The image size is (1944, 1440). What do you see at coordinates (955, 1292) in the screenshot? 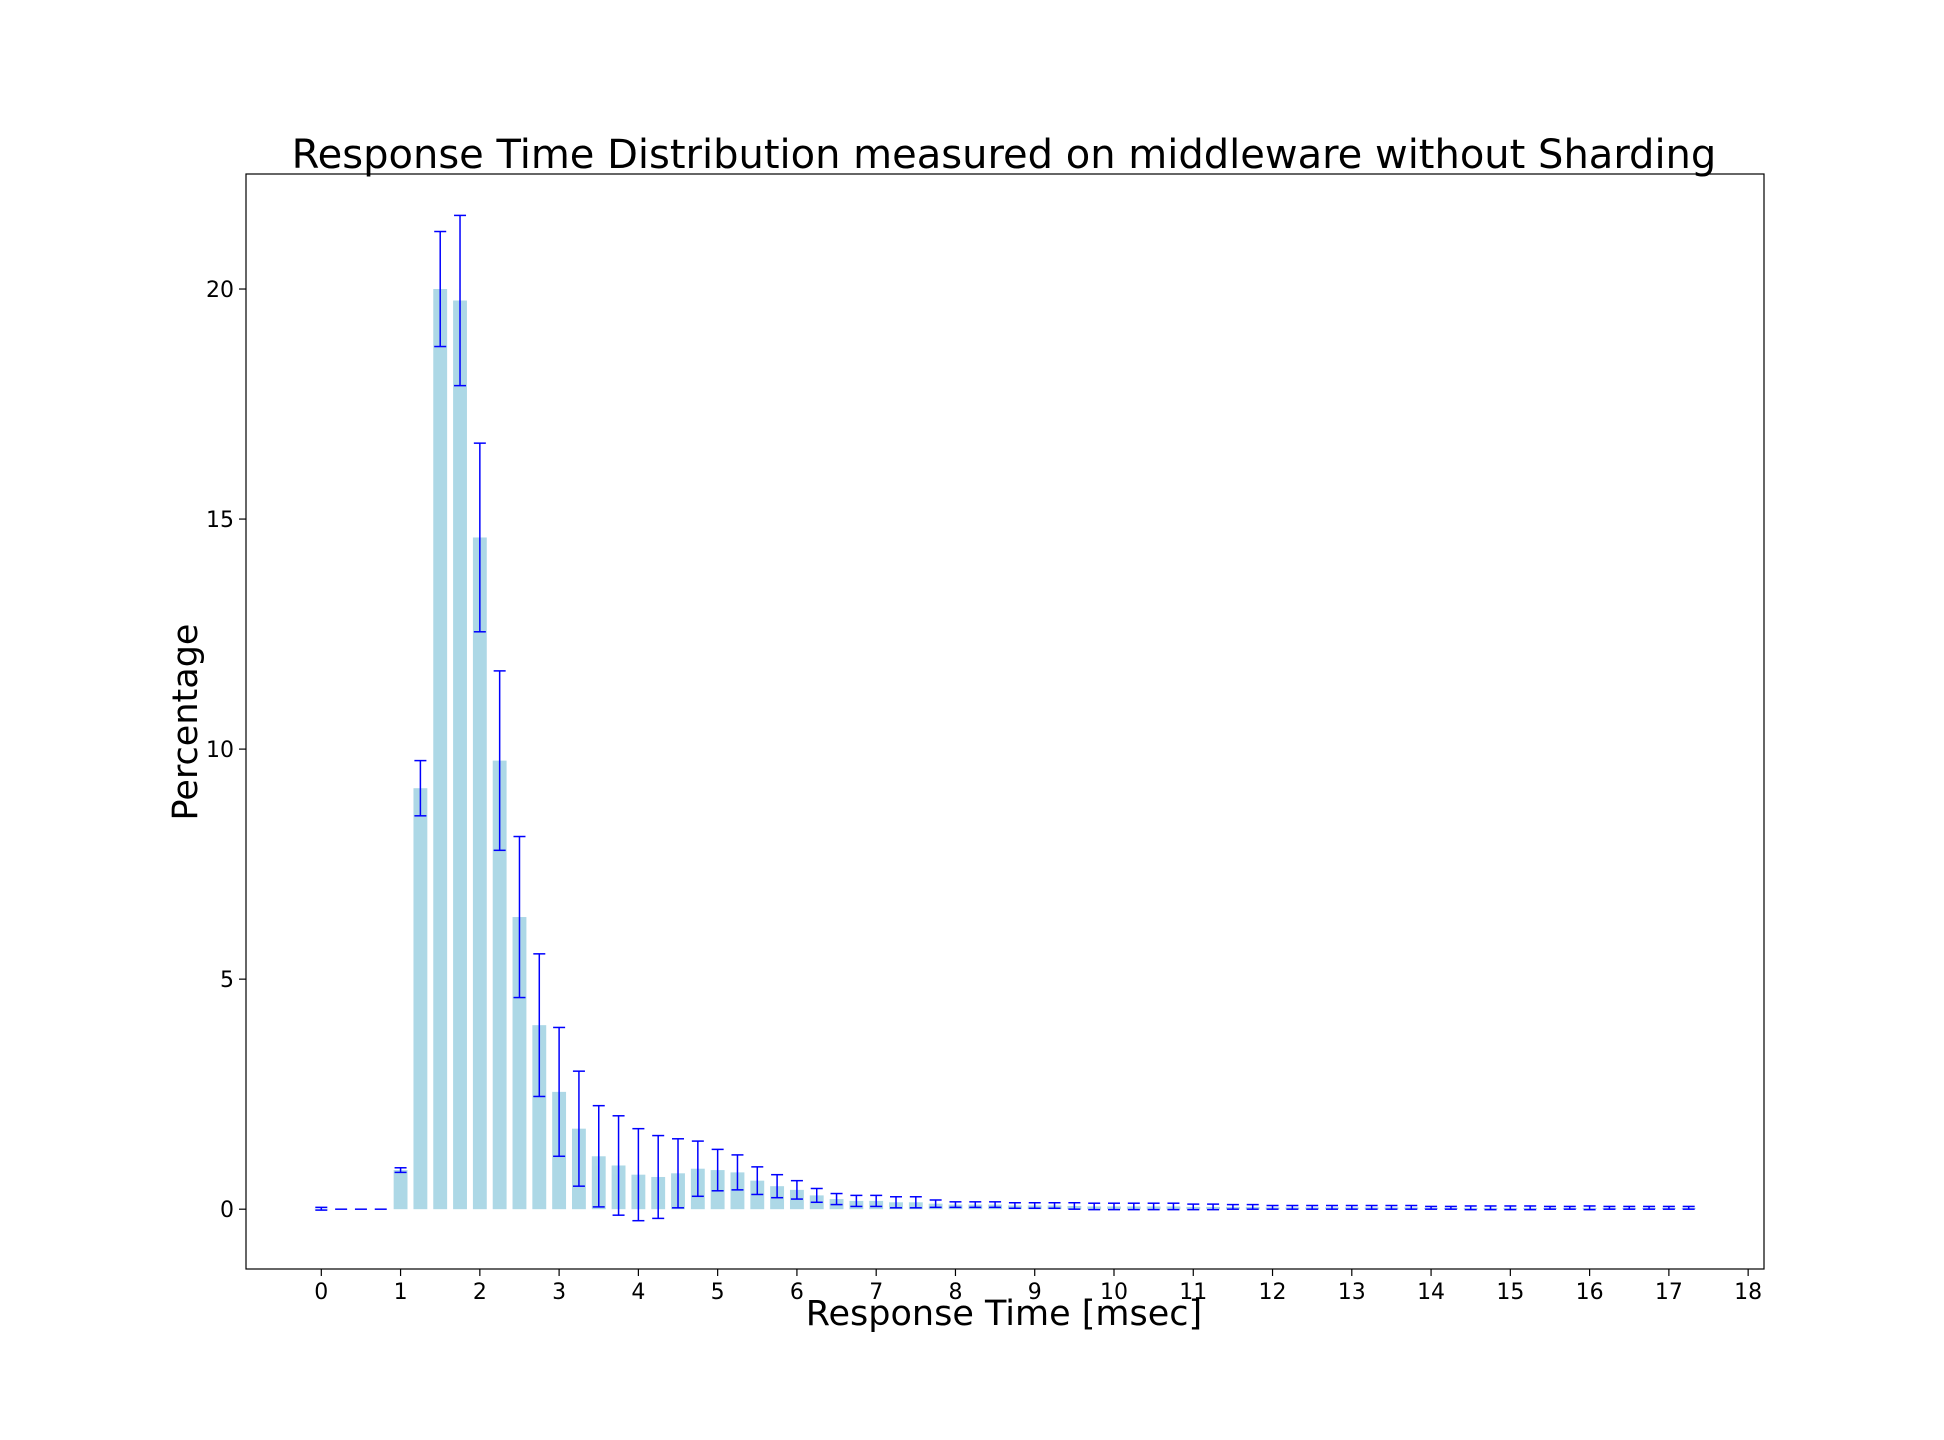
I see `x-tick-label: 8` at bounding box center [955, 1292].